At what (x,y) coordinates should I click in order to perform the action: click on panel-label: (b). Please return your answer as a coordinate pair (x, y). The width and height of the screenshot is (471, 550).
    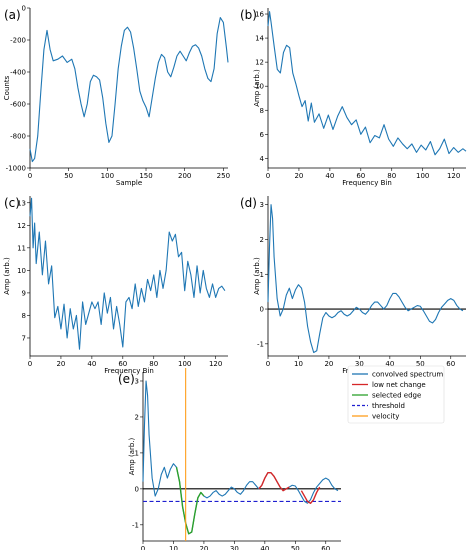
    Looking at the image, I should click on (248, 15).